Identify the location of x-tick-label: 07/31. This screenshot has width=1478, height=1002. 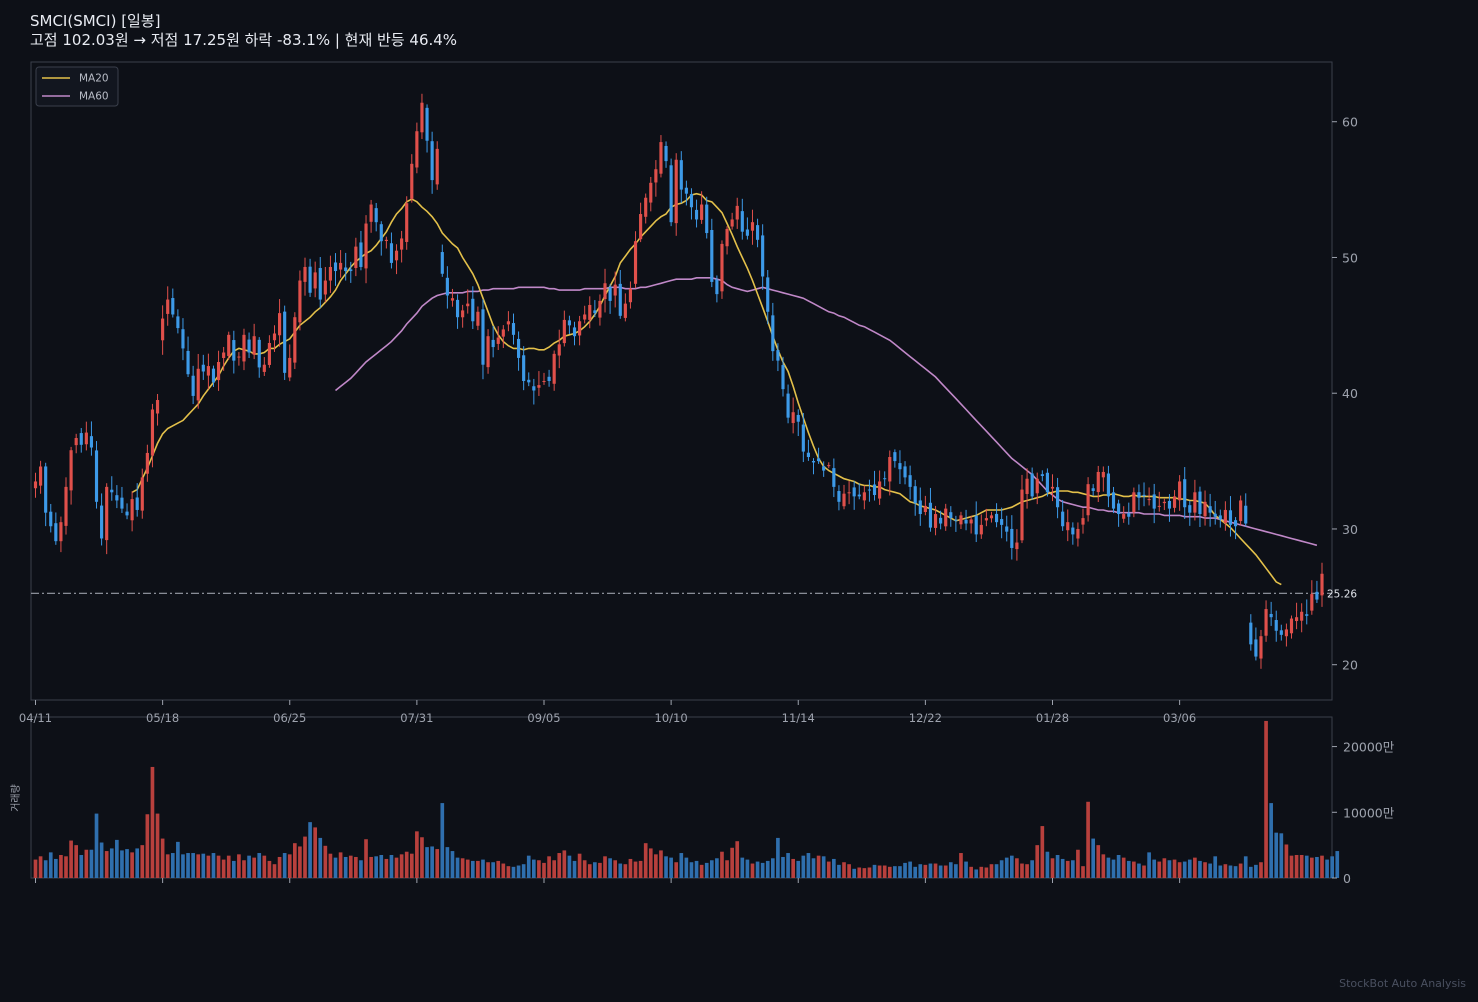
(416, 718).